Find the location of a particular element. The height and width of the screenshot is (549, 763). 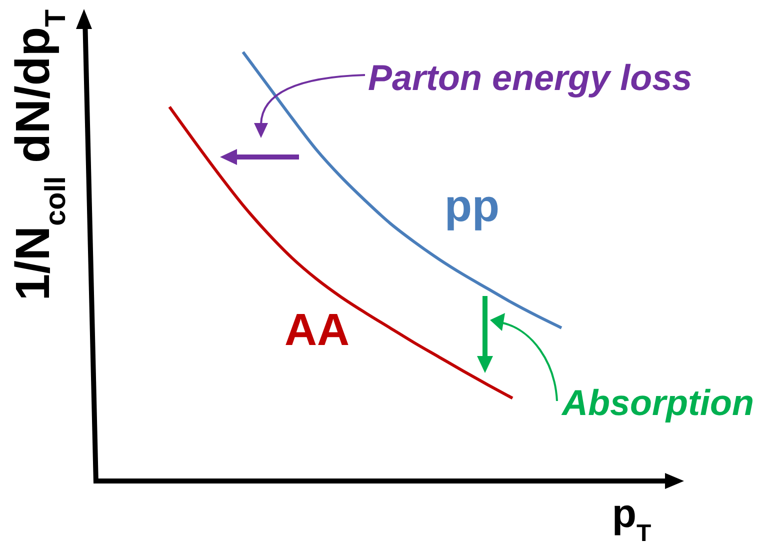

series-label: AA is located at coordinates (317, 329).